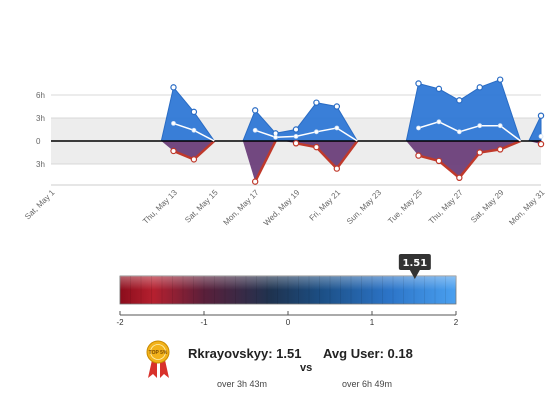 The image size is (560, 420). Describe the element at coordinates (372, 322) in the screenshot. I see `scale-tick-label: 1` at that location.